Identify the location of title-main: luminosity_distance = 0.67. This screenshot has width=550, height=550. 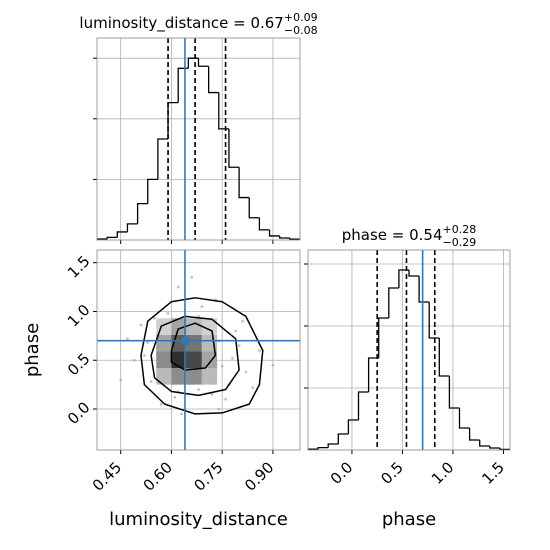
(181, 23).